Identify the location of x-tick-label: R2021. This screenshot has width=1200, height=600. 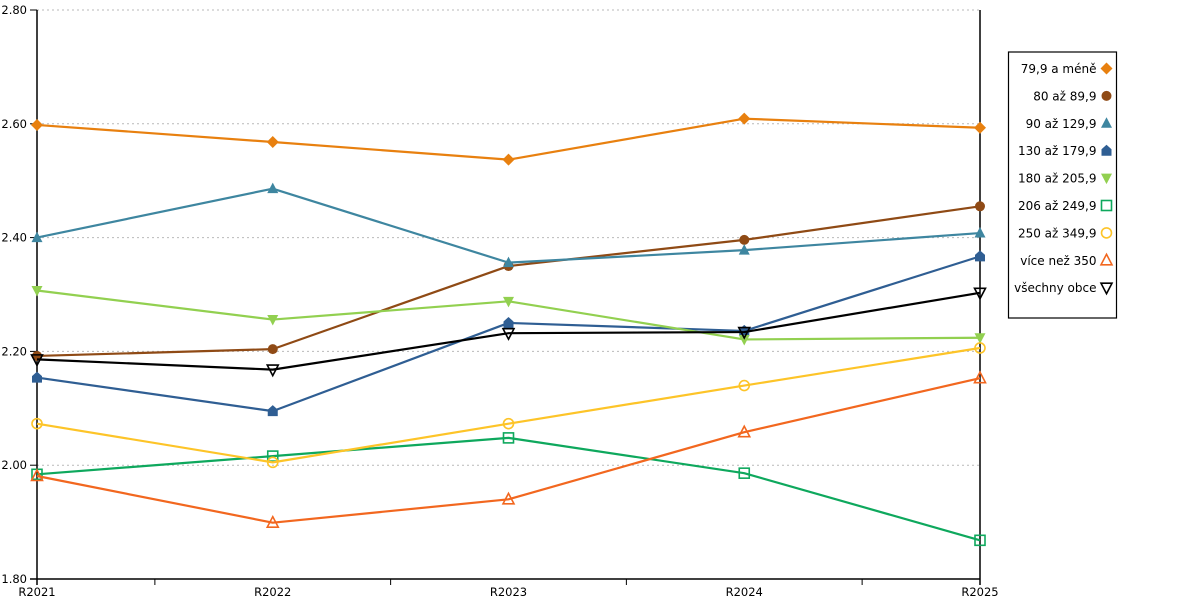
(36, 592).